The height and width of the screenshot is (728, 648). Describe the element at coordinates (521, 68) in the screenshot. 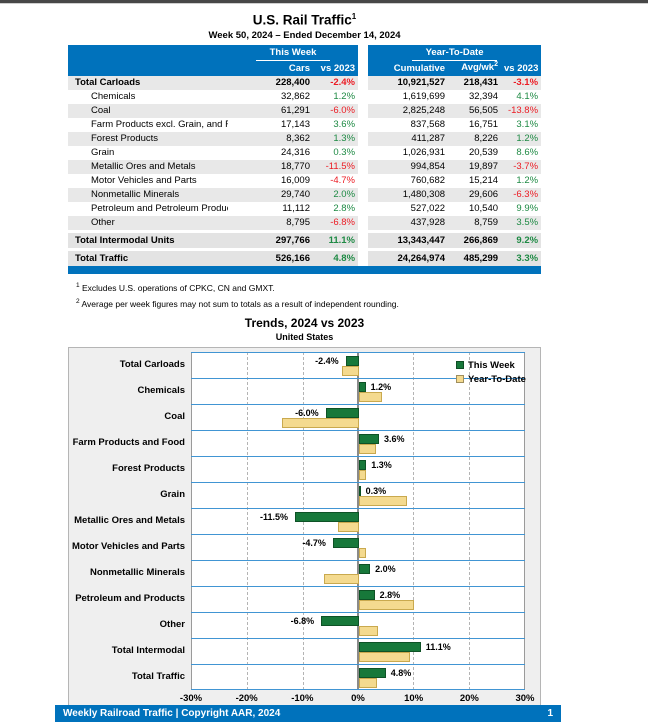

I see `column-header-ytd-vs-2023: vs 2023` at that location.